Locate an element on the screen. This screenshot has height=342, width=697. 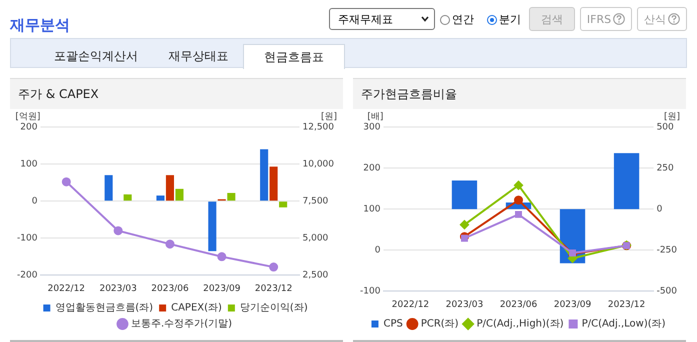
y-tick-label: -200 is located at coordinates (27, 275).